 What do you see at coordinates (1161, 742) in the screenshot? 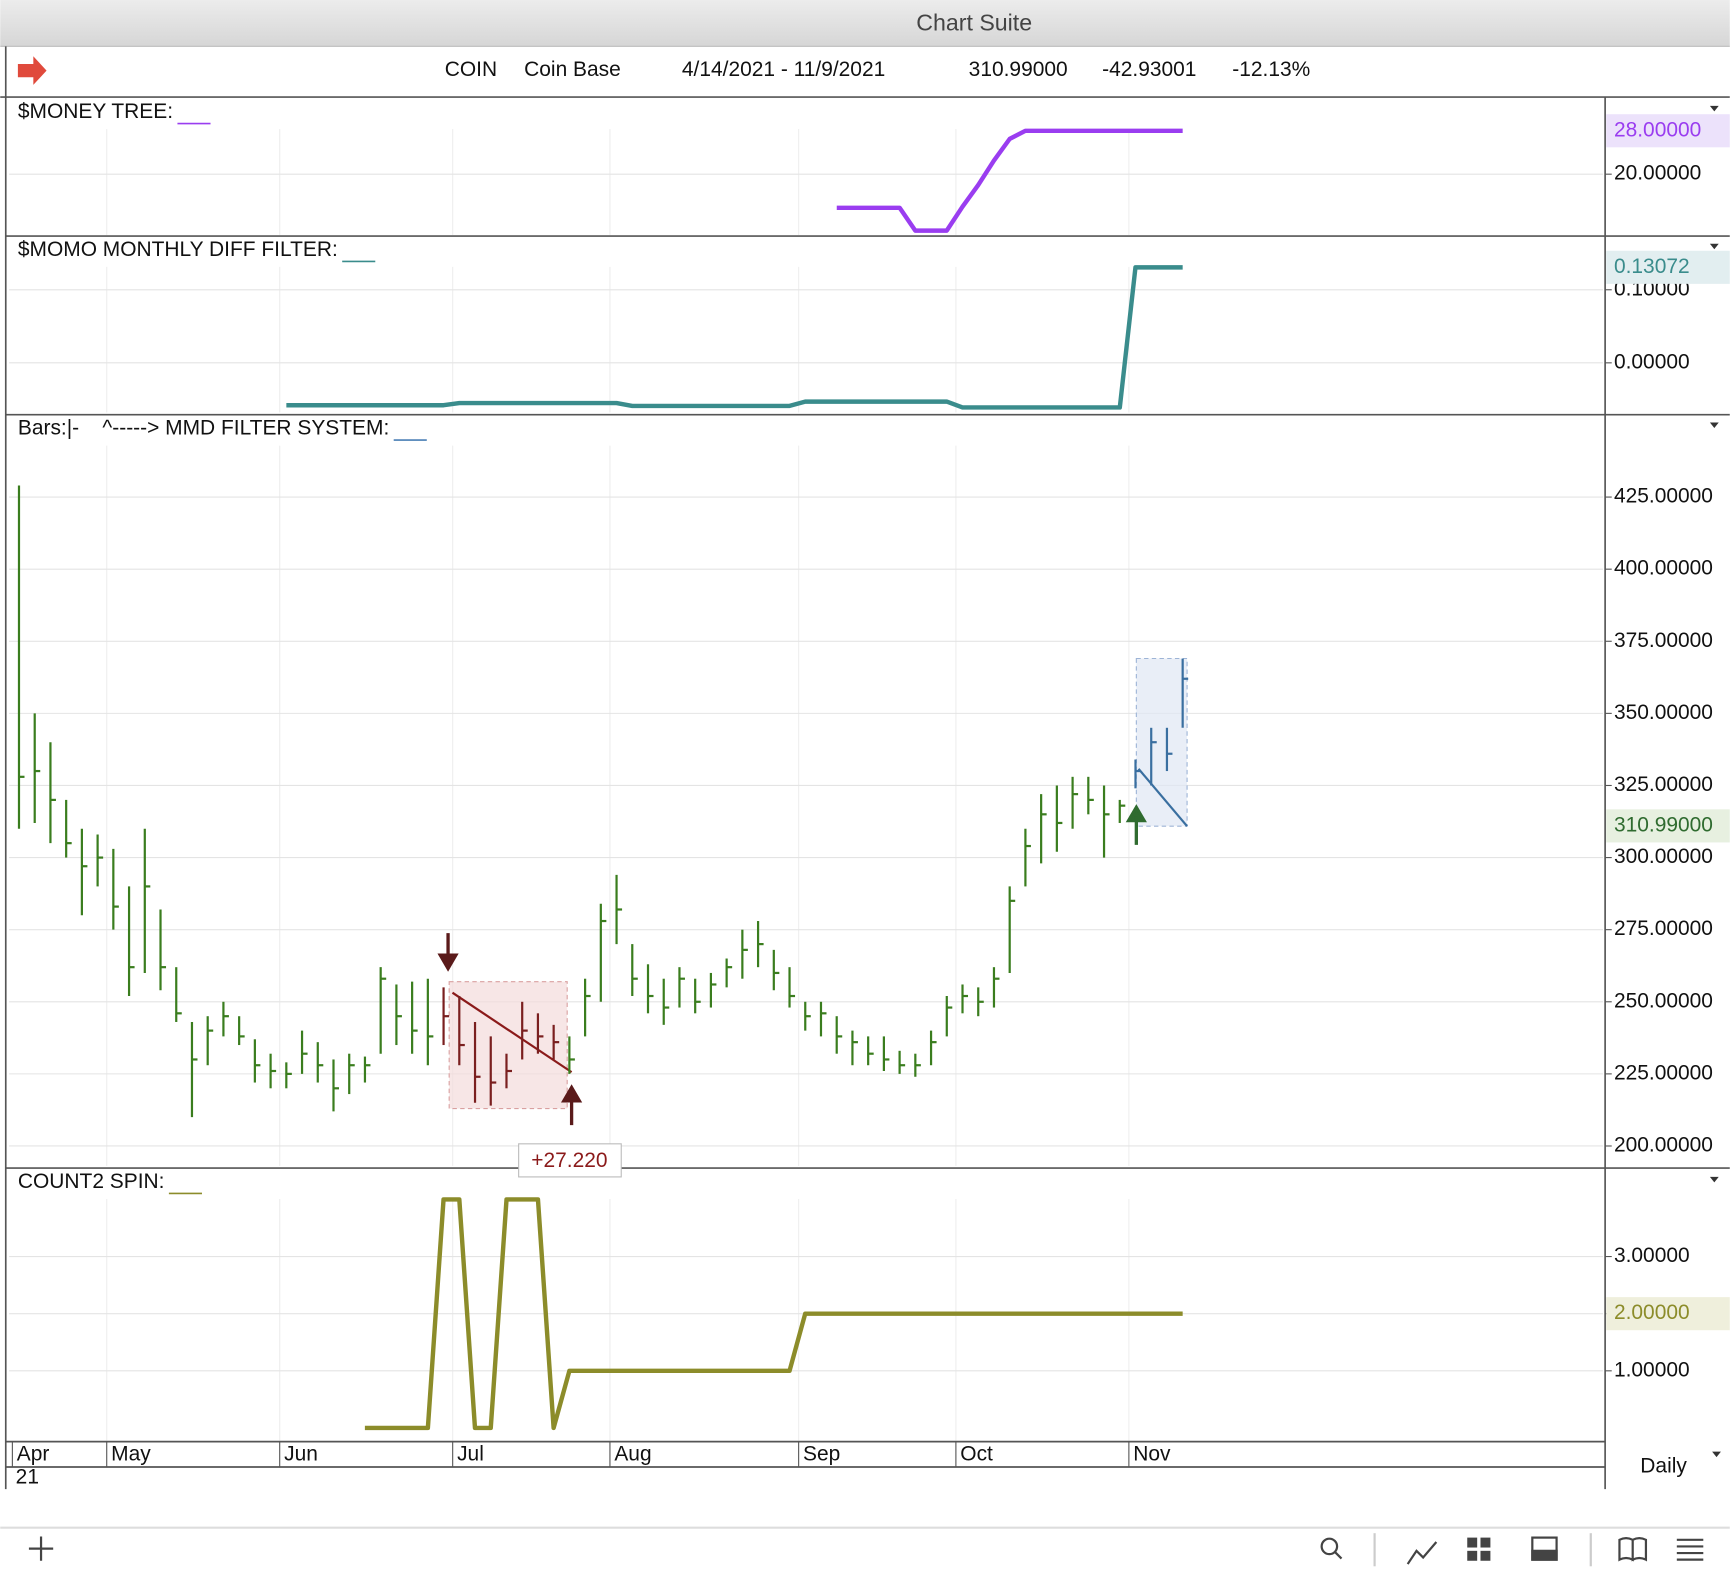
I see `trade-box-long` at bounding box center [1161, 742].